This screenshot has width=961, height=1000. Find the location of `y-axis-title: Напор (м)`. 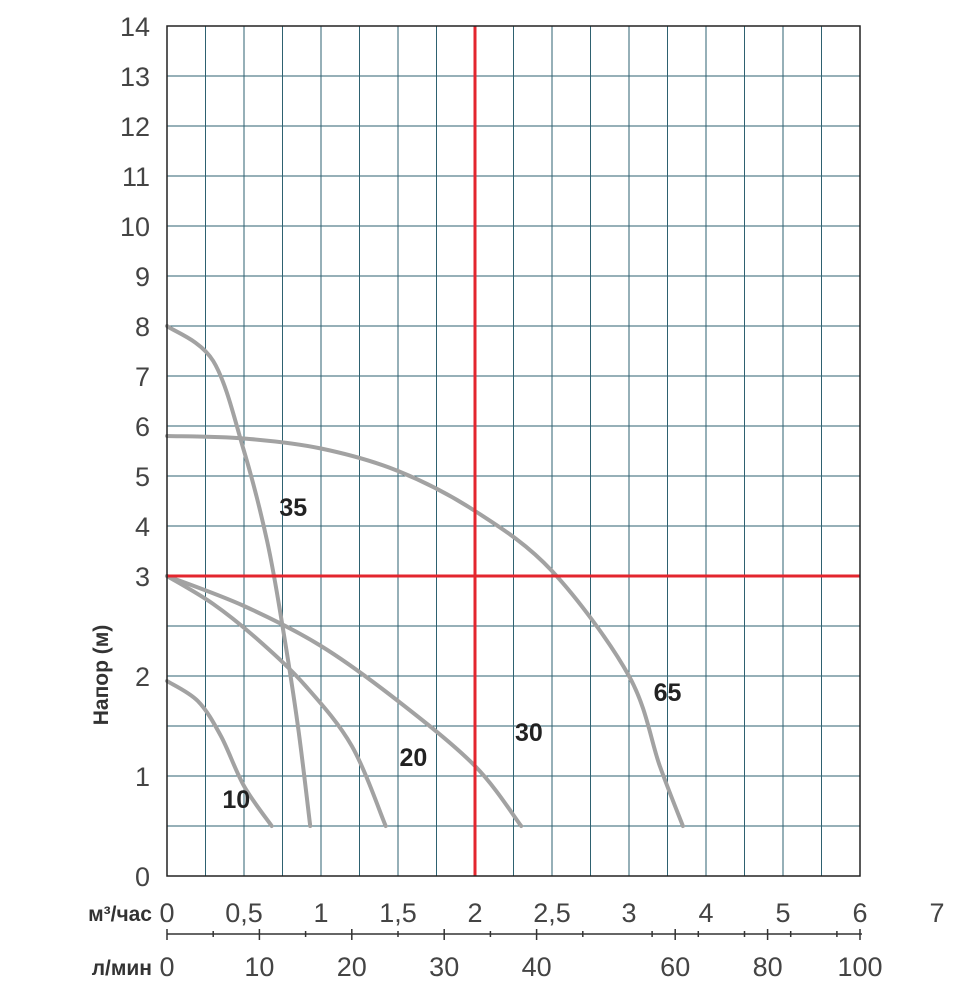

y-axis-title: Напор (м) is located at coordinates (101, 675).